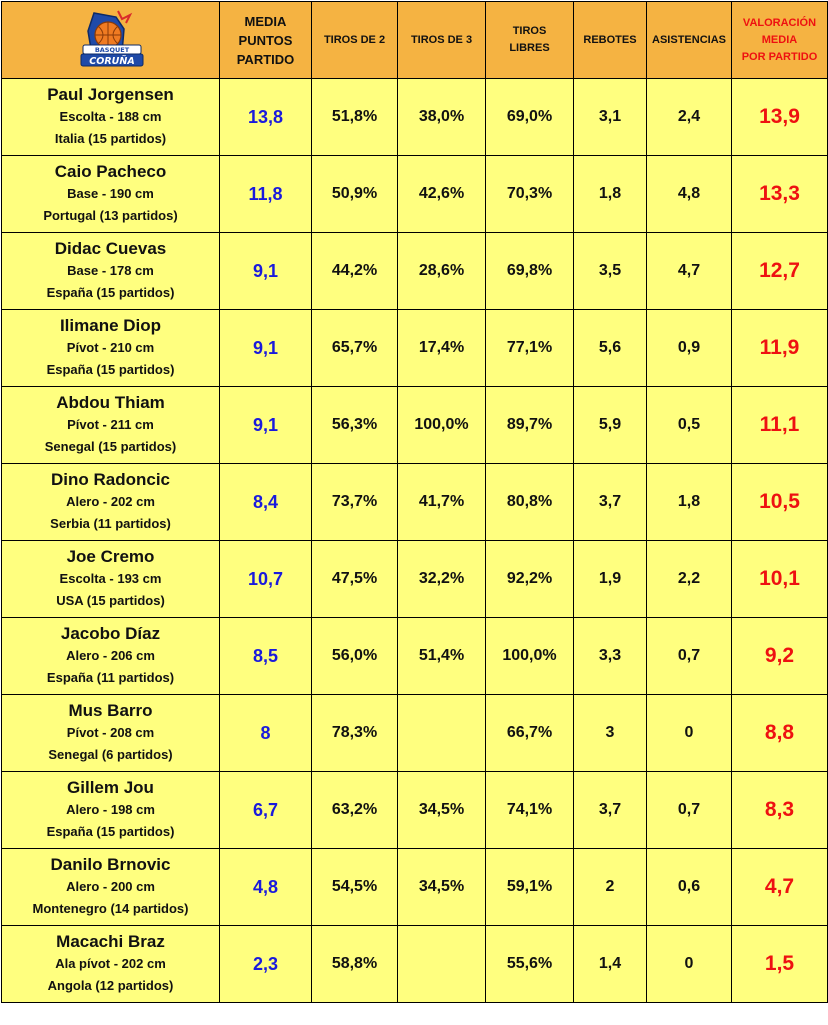  What do you see at coordinates (441, 348) in the screenshot?
I see `cell-tiros-3: 17,4%` at bounding box center [441, 348].